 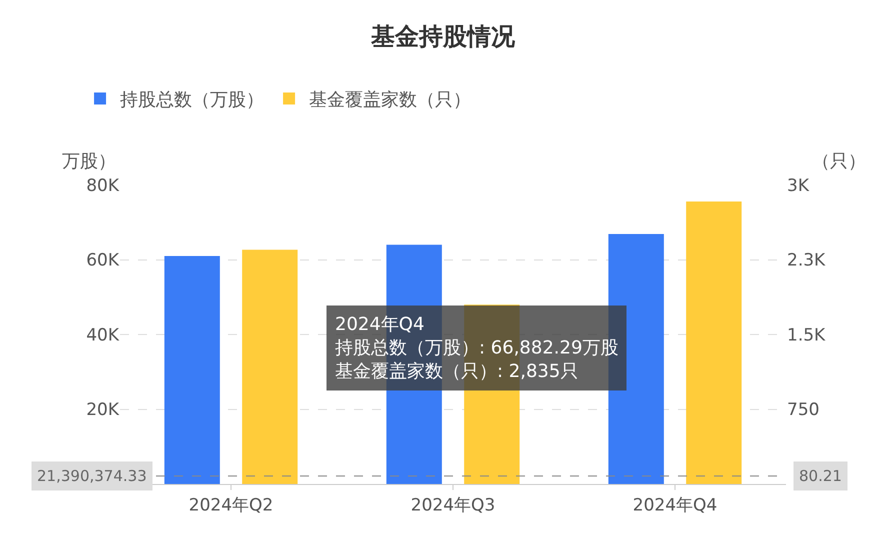 I want to click on y2-axis-title: （只）, so click(x=839, y=161).